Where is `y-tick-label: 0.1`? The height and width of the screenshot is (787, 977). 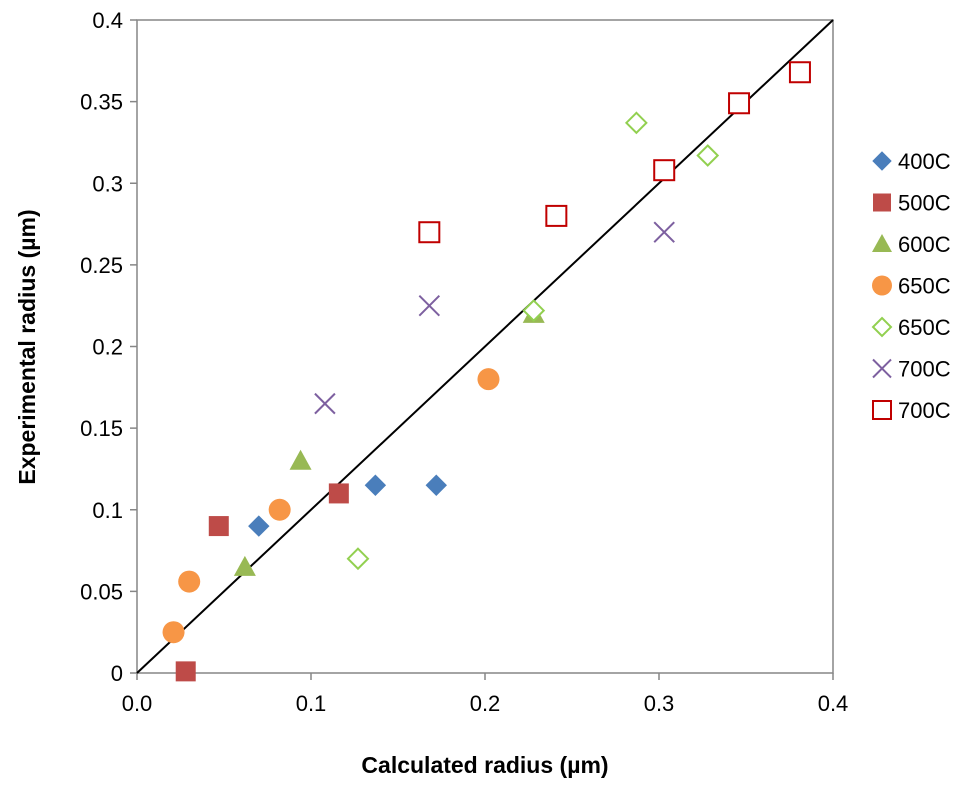
y-tick-label: 0.1 is located at coordinates (107, 510).